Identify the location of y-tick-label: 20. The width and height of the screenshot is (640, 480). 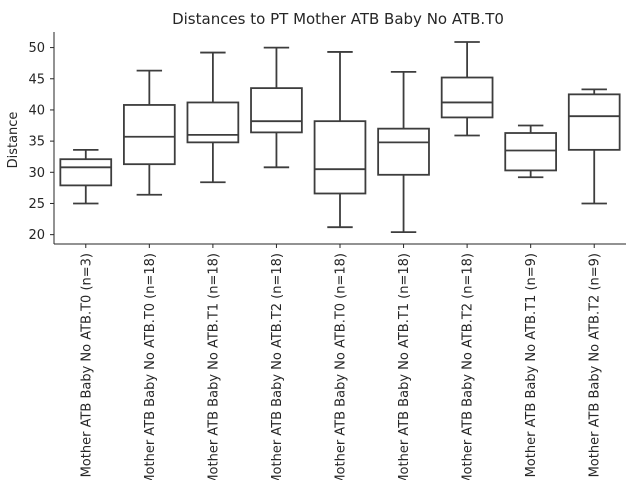
(36, 235).